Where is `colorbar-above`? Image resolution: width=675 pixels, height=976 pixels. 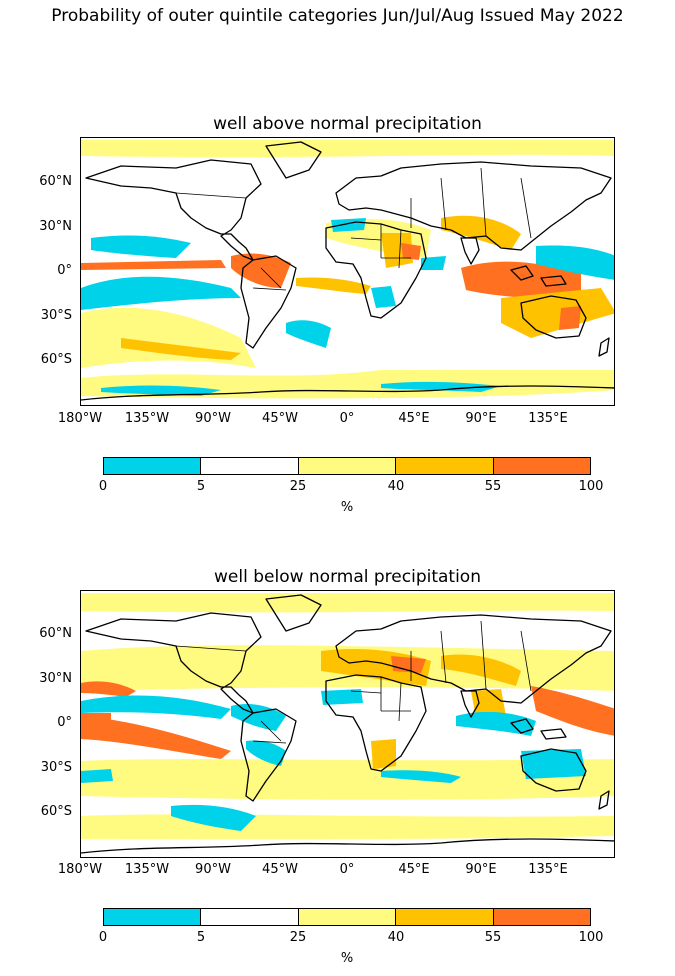
colorbar-above is located at coordinates (347, 466).